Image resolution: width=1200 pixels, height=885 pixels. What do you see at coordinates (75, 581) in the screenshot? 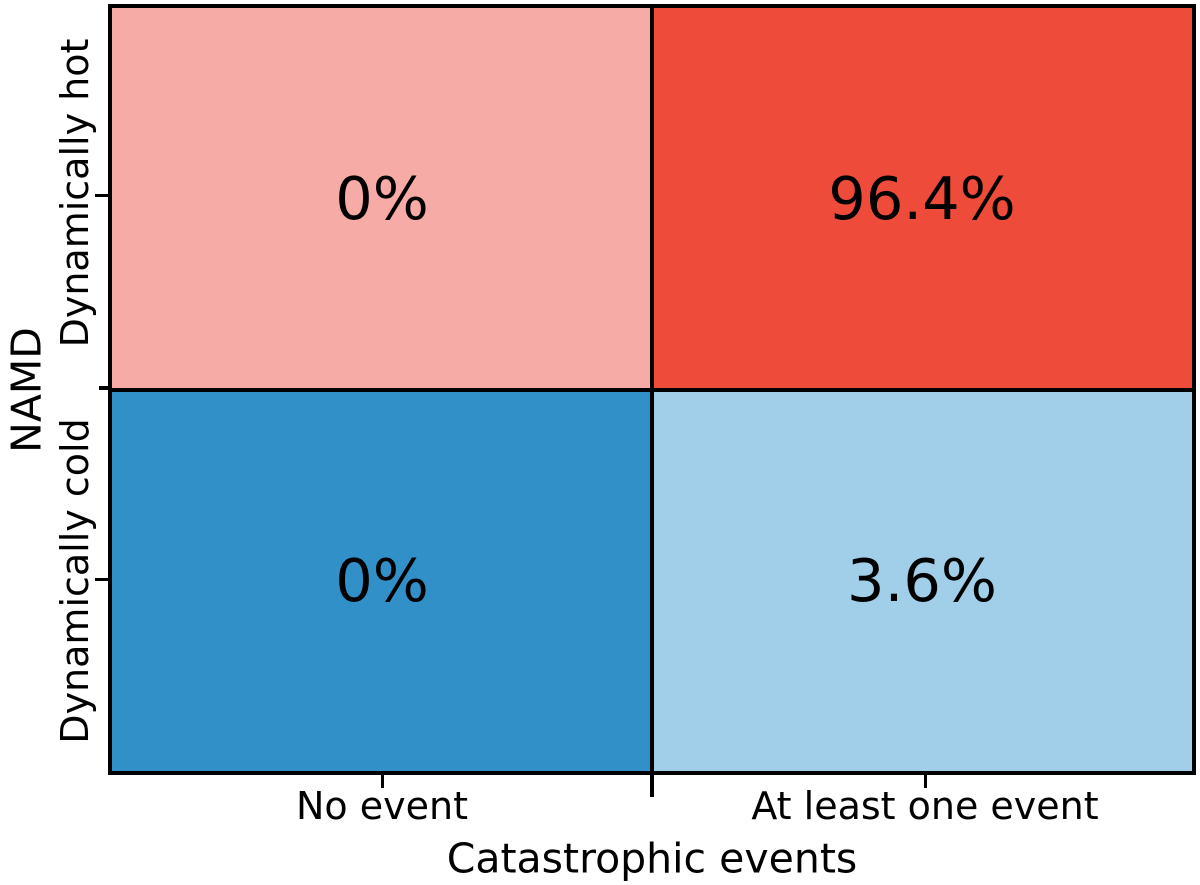
I see `y-tick-label-dynamically-cold: Dynamically cold` at bounding box center [75, 581].